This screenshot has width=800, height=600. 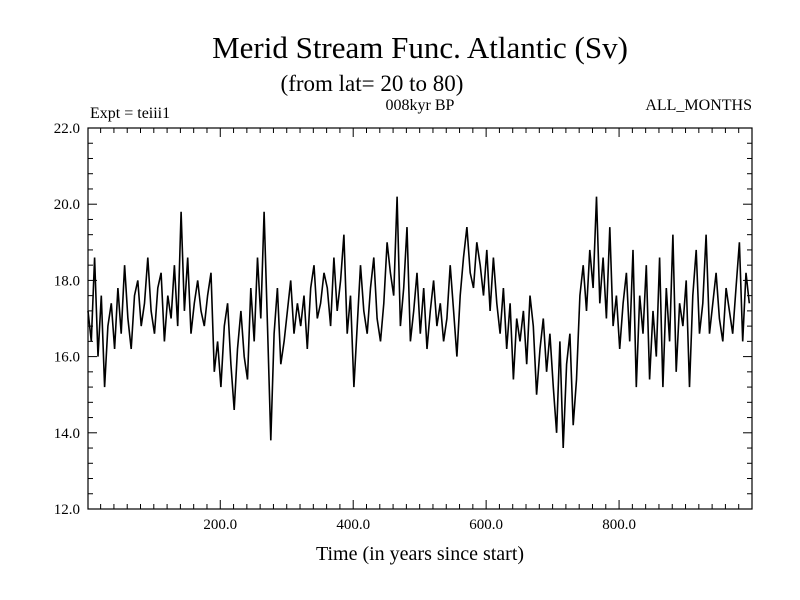 What do you see at coordinates (67, 358) in the screenshot?
I see `y-tick-label: 16.0` at bounding box center [67, 358].